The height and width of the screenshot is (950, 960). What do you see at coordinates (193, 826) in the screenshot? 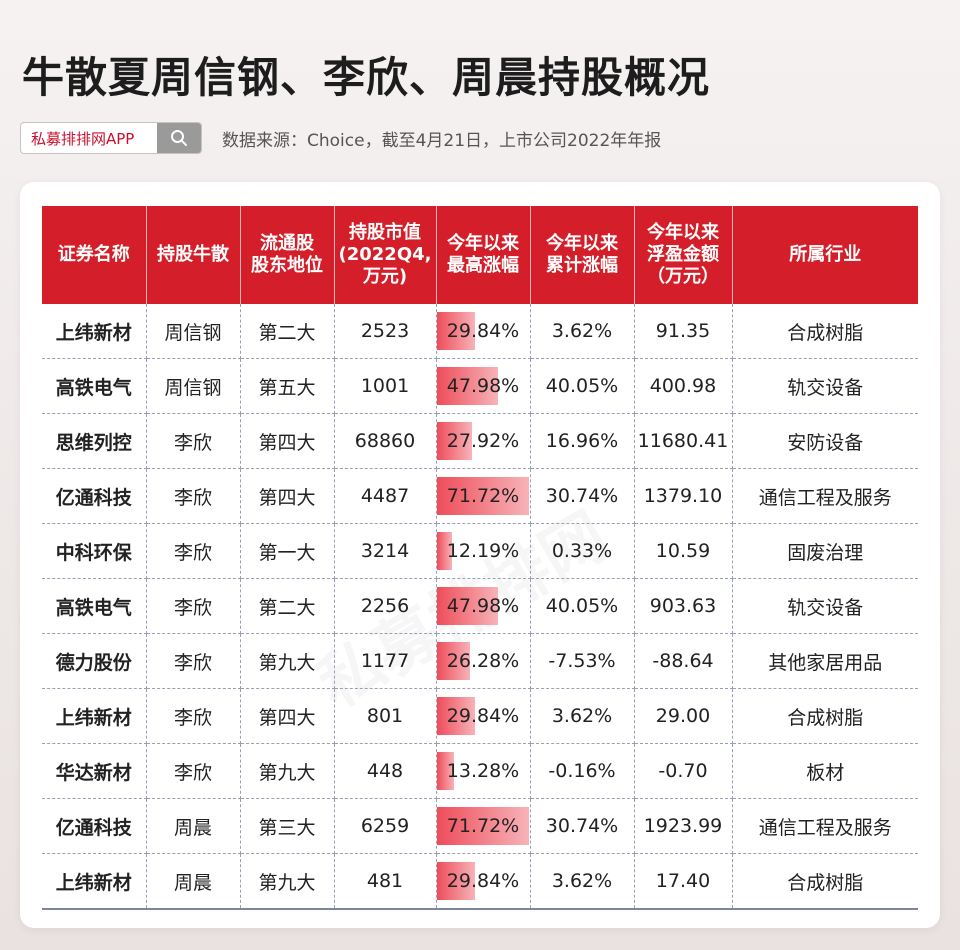
I see `holder-cell: 周晨` at bounding box center [193, 826].